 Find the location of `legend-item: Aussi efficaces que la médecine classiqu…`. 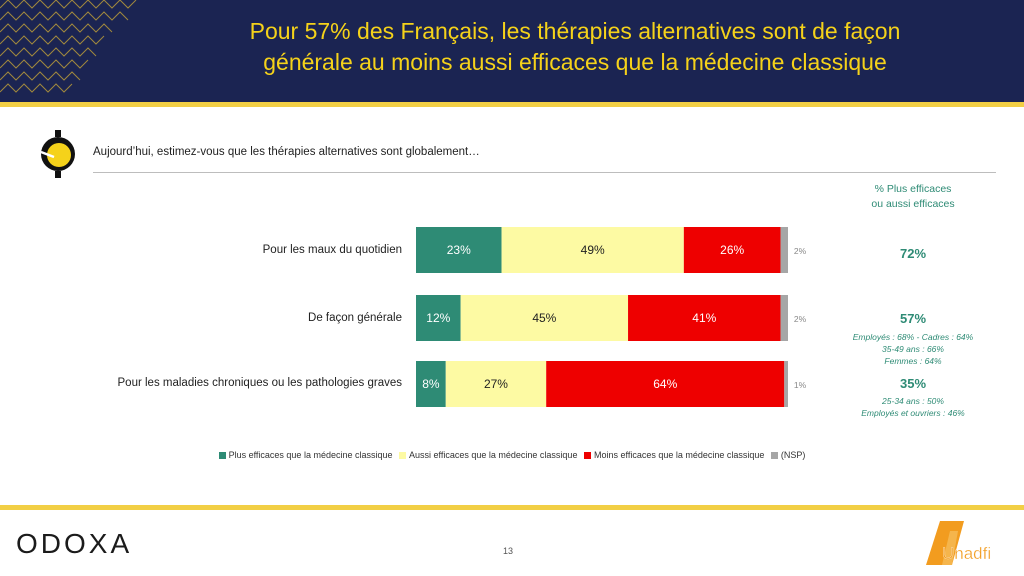

legend-item: Aussi efficaces que la médecine classiqu… is located at coordinates (488, 455).